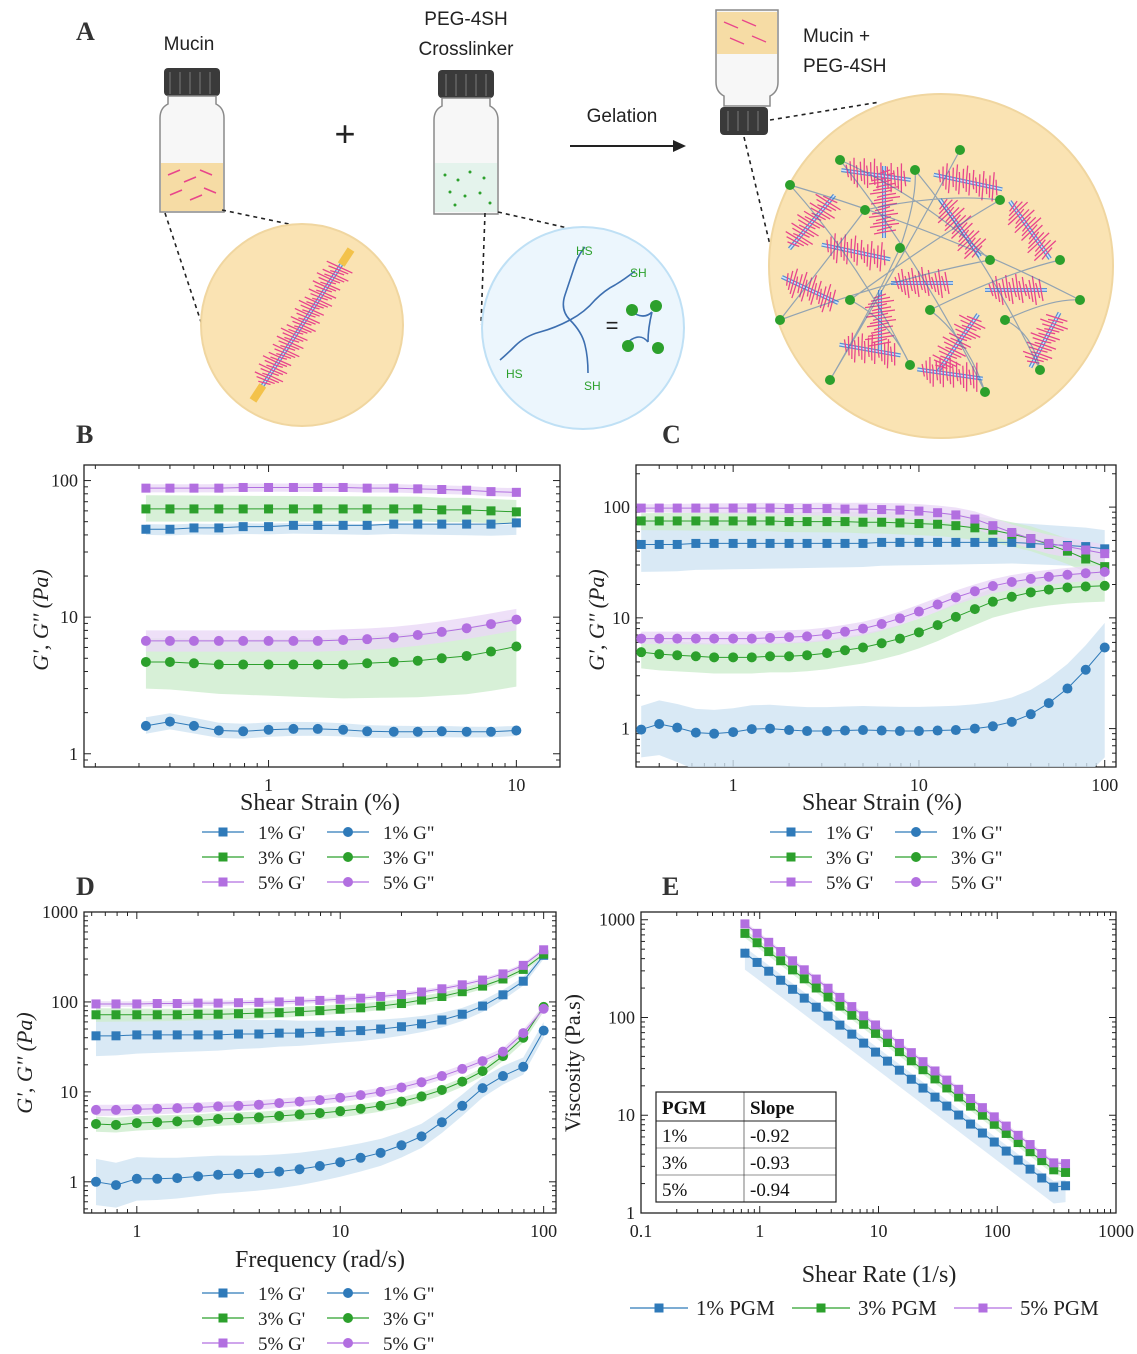 This screenshot has width=1137, height=1354. What do you see at coordinates (684, 1108) in the screenshot?
I see `table-header-pgm: PGM` at bounding box center [684, 1108].